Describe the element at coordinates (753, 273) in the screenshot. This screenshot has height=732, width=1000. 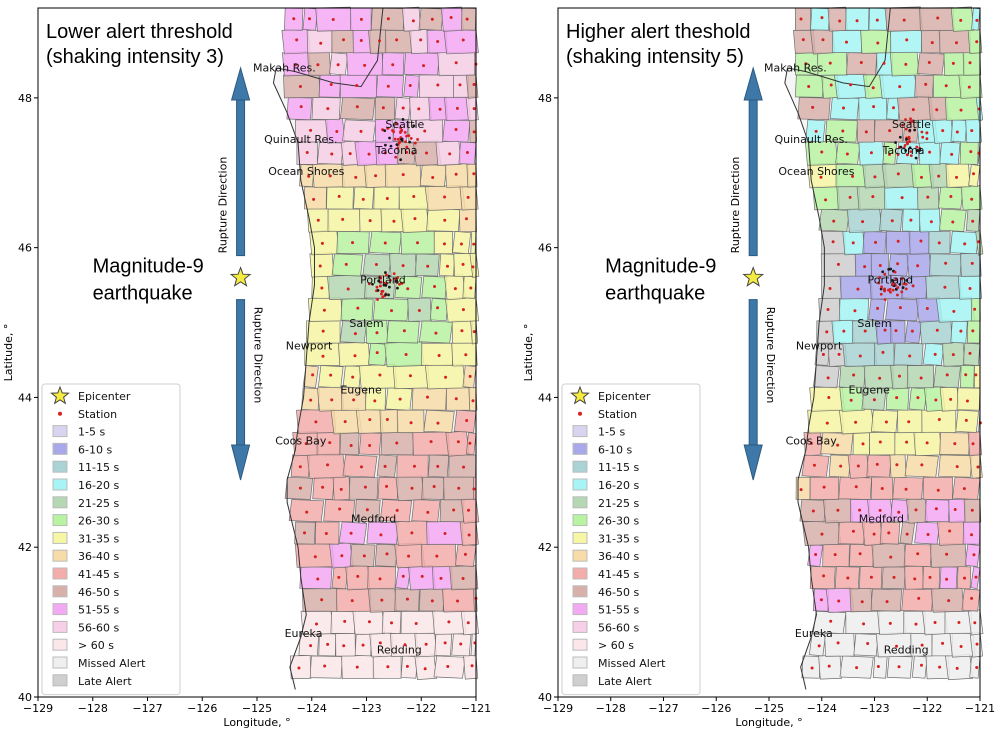
I see `panel-annotations` at that location.